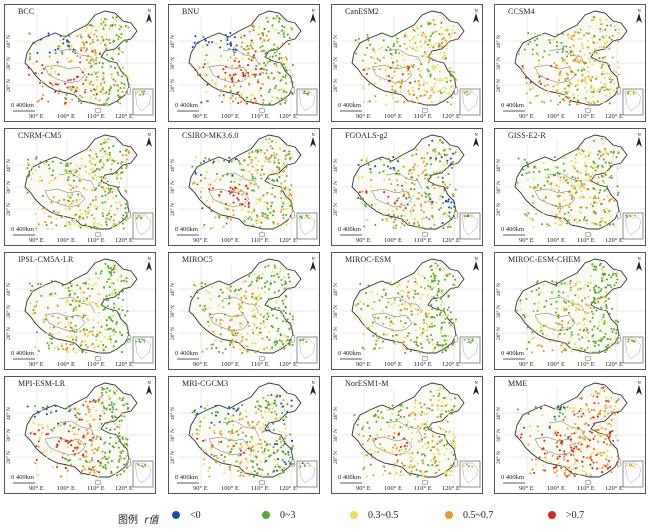  What do you see at coordinates (499, 210) in the screenshot?
I see `latitude-label: 20° N` at bounding box center [499, 210].